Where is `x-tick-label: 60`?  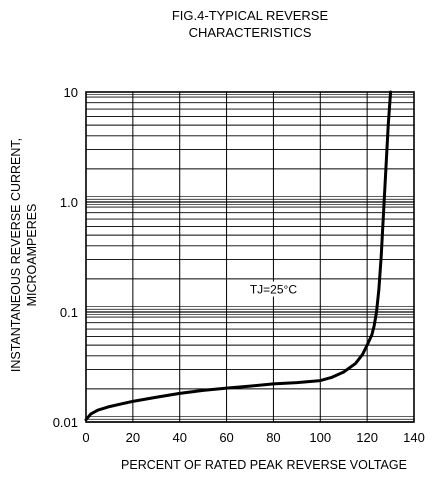 x-tick-label: 60 is located at coordinates (226, 437).